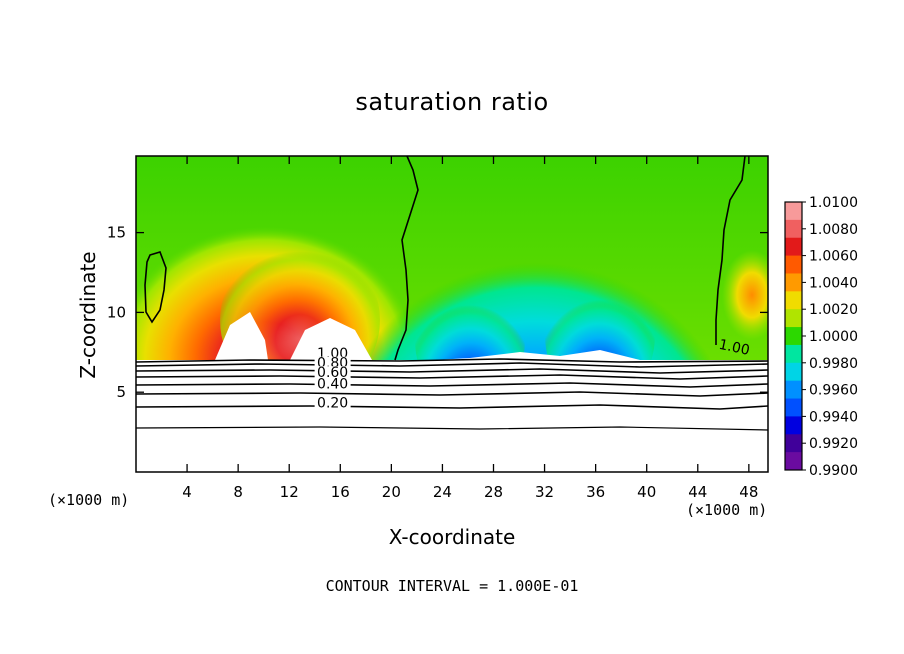 This screenshot has height=654, width=904. I want to click on y-axis-label: Z-coordinate, so click(88, 315).